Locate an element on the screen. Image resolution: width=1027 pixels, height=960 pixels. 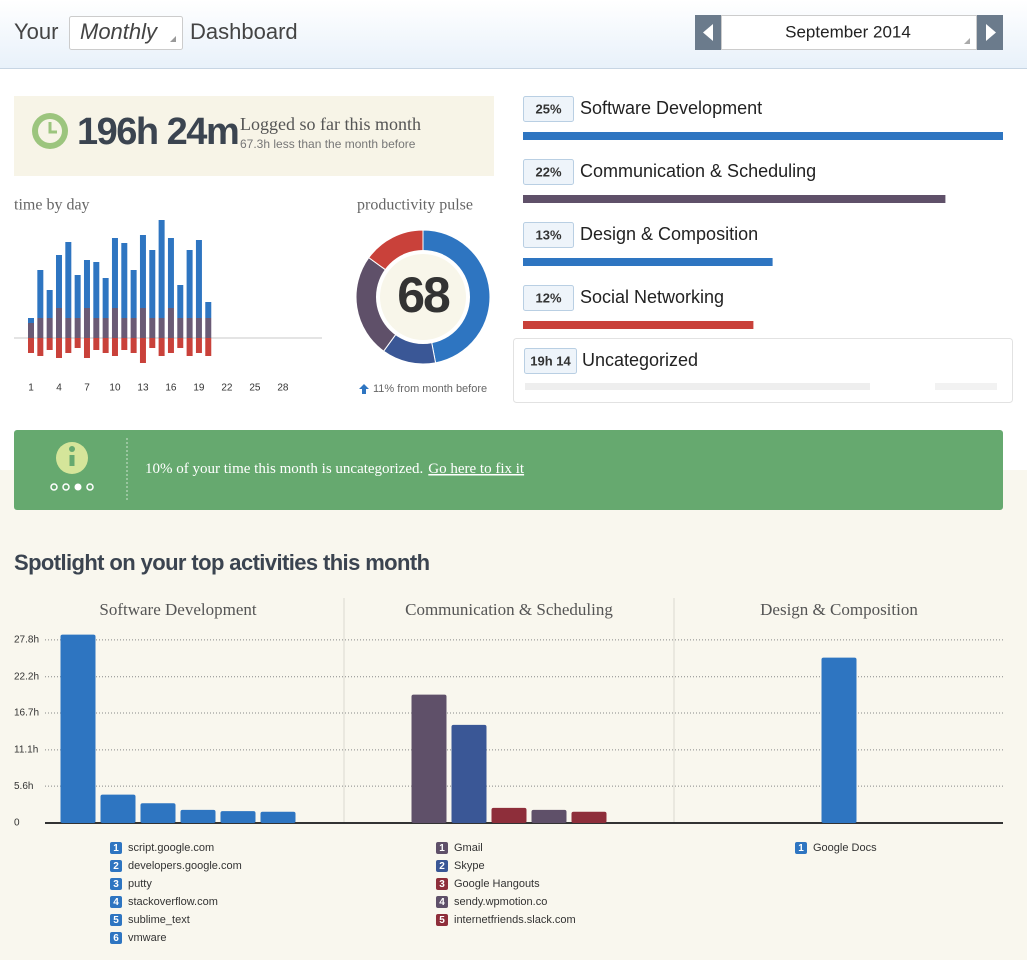
x-tick-label: 7 is located at coordinates (87, 388).